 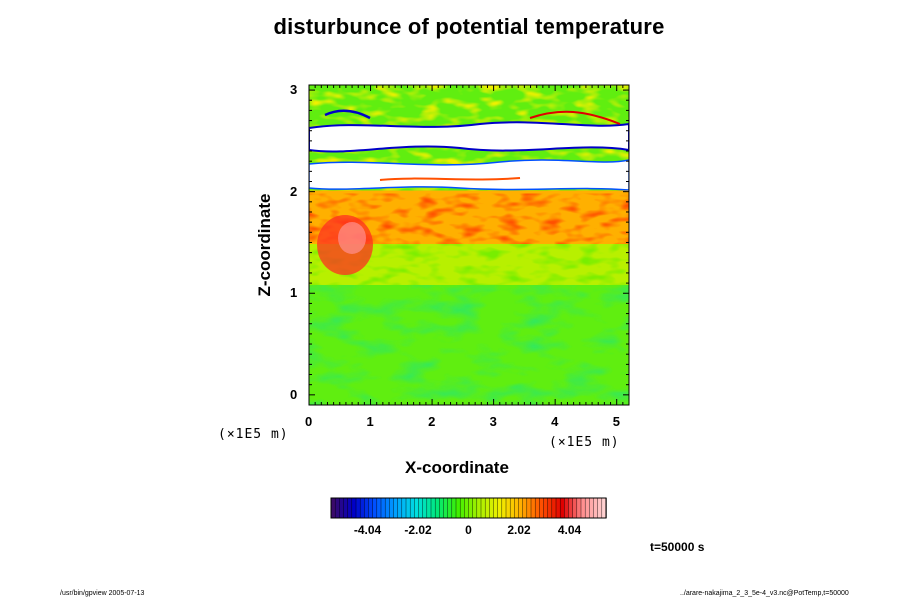 I want to click on x-axis-label: X-coordinate, so click(x=457, y=467).